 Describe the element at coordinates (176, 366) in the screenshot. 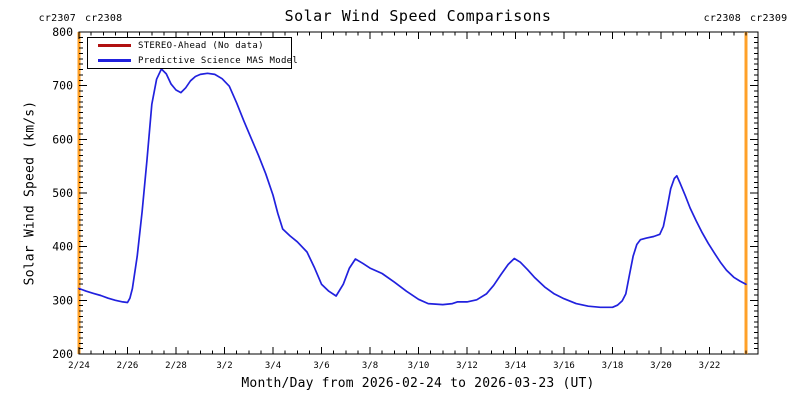

I see `x-tick-label: 2/28` at that location.